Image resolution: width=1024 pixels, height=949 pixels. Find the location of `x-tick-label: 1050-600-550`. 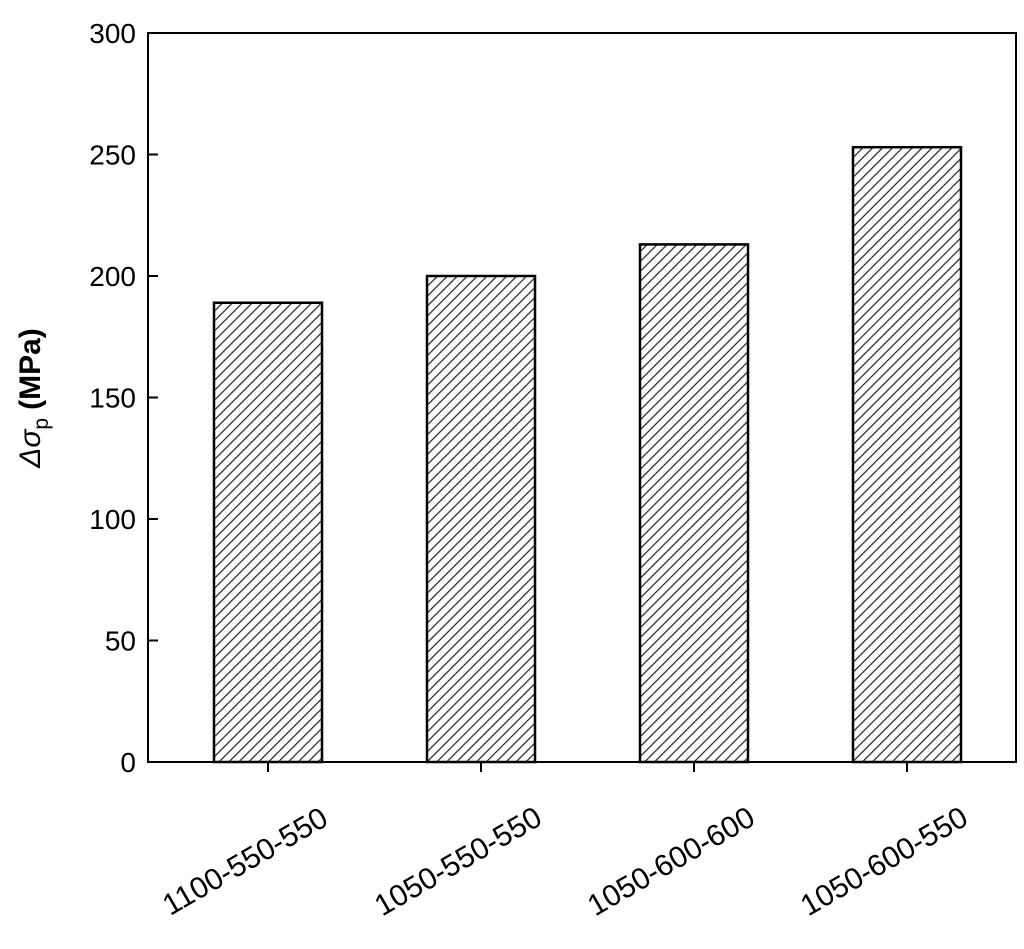

x-tick-label: 1050-600-550 is located at coordinates (884, 862).